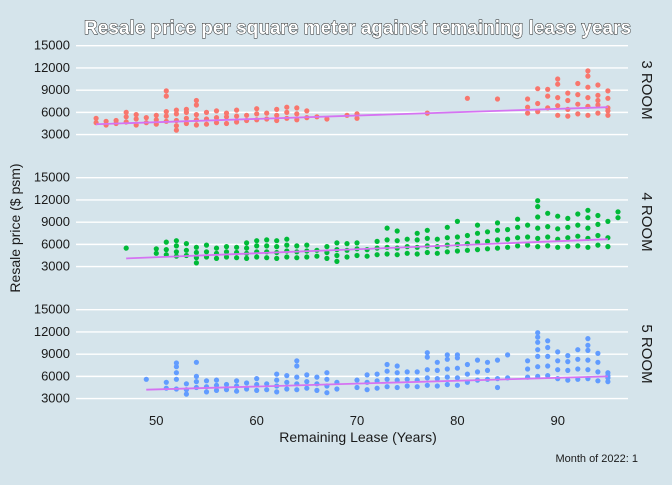 The width and height of the screenshot is (672, 485). What do you see at coordinates (457, 420) in the screenshot?
I see `x-tick-label: 80` at bounding box center [457, 420].